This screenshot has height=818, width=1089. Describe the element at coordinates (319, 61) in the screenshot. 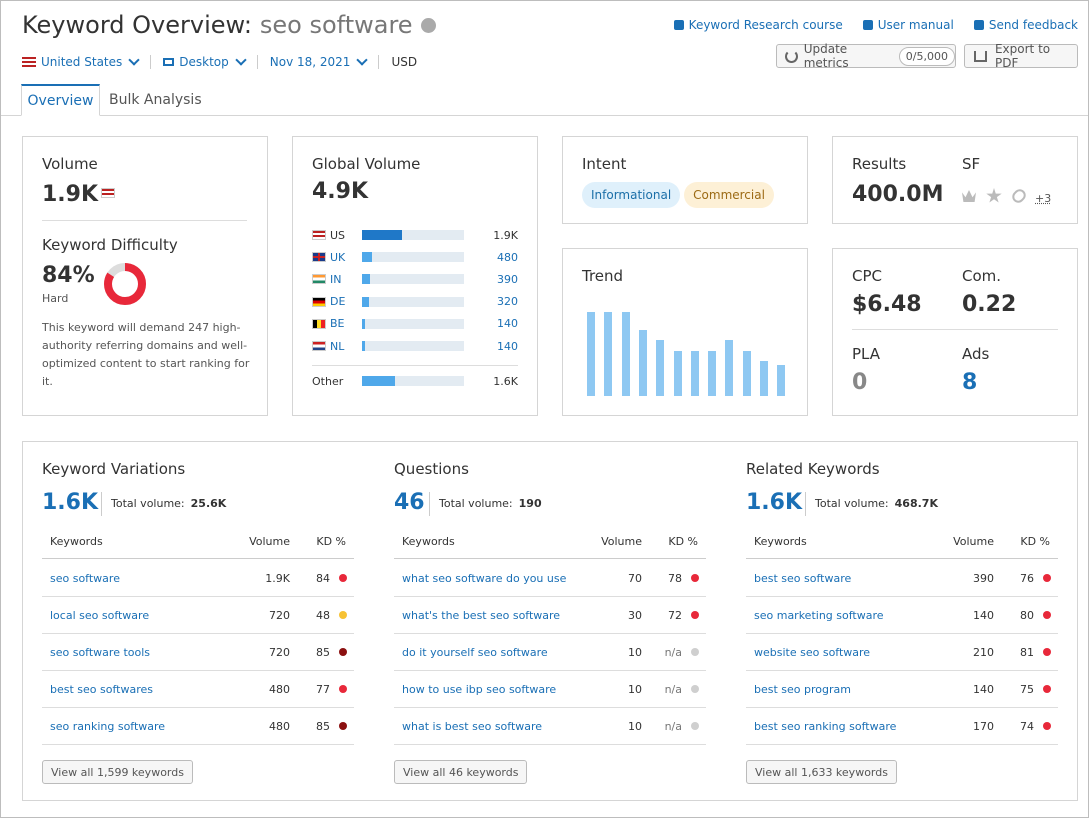

I see `filter: Nov 18, 2021` at that location.